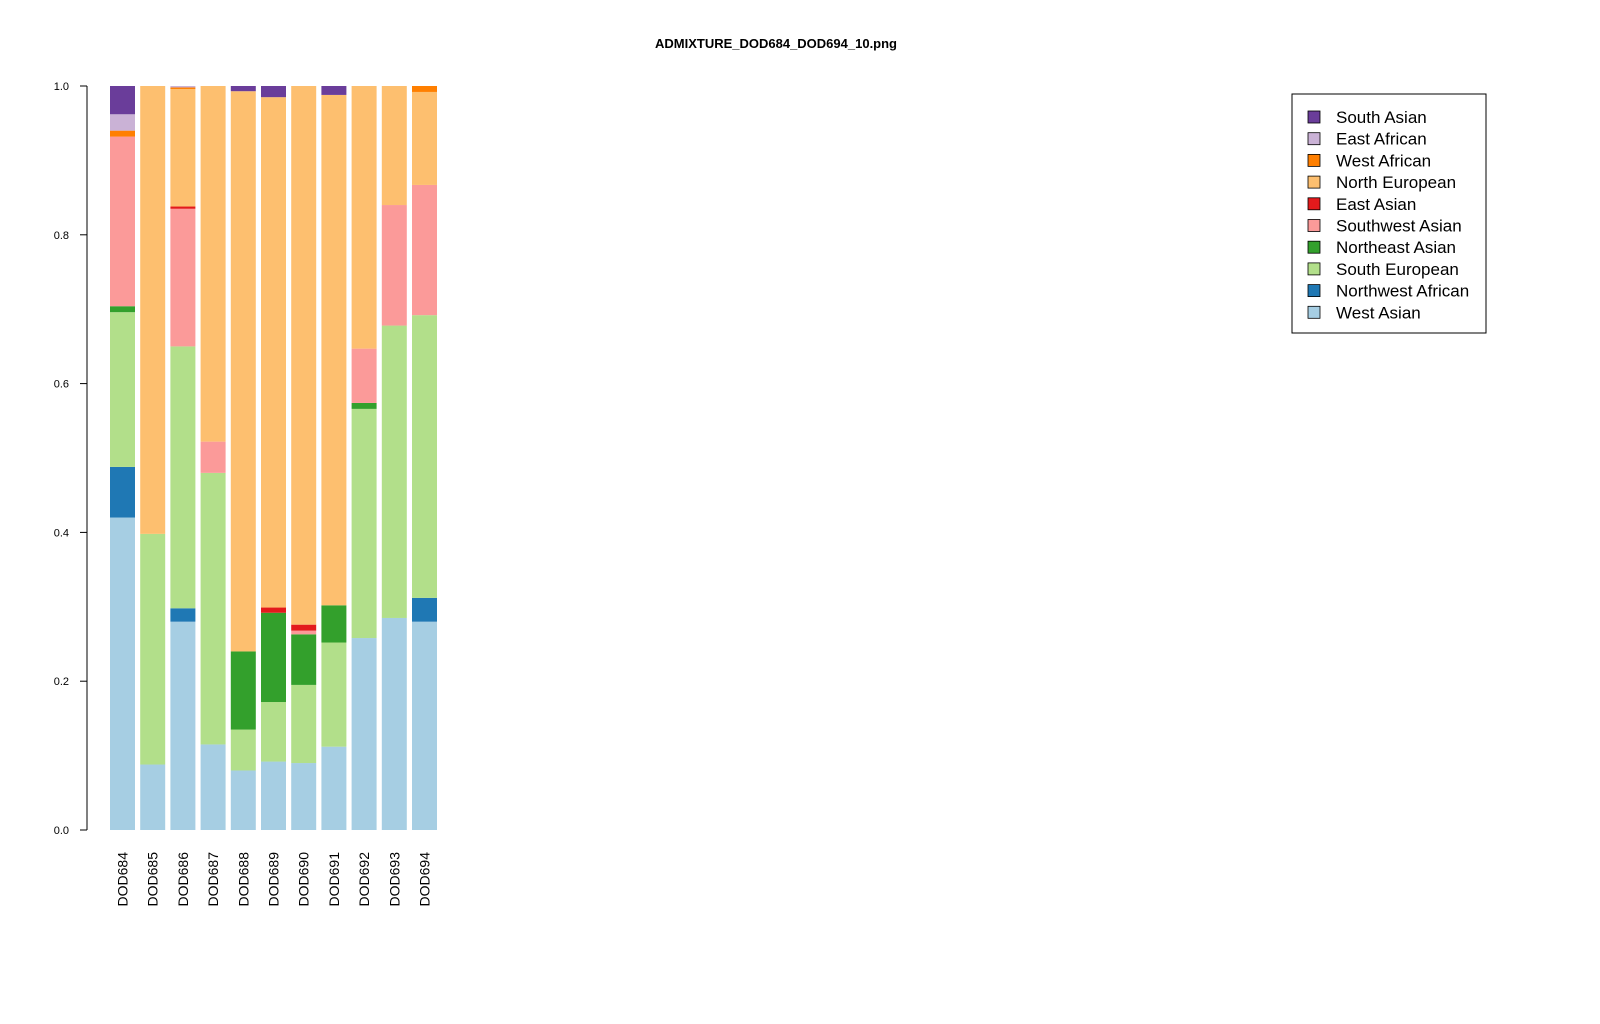 The image size is (1600, 1024). I want to click on bar-stack-dod689, so click(273, 458).